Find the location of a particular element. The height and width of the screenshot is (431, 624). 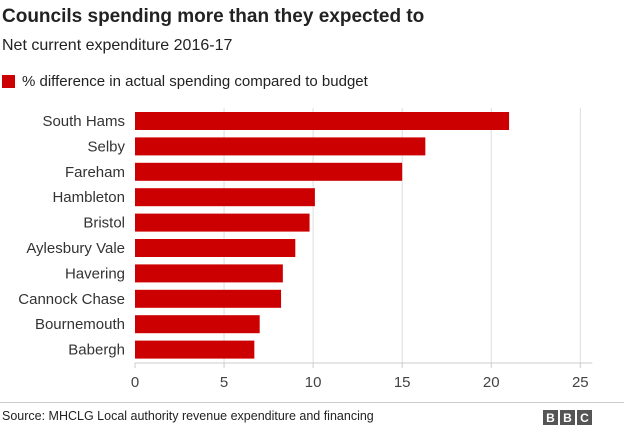

category-label: Bournemouth is located at coordinates (80, 324).